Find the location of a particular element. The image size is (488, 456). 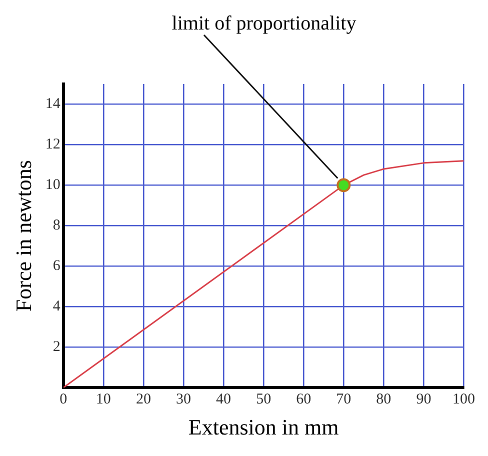

y-tick-label: 2 is located at coordinates (56, 347).